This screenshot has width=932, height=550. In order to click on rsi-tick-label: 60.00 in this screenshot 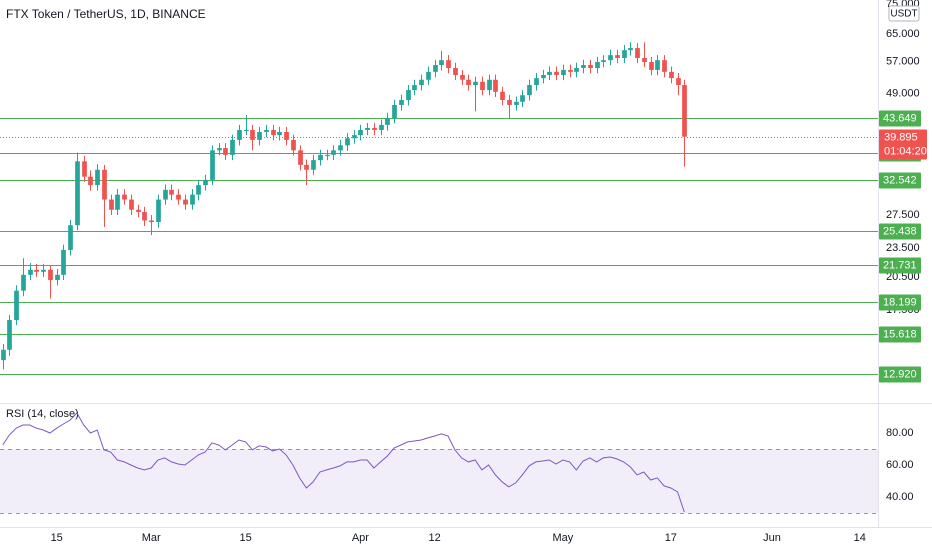, I will do `click(900, 465)`.